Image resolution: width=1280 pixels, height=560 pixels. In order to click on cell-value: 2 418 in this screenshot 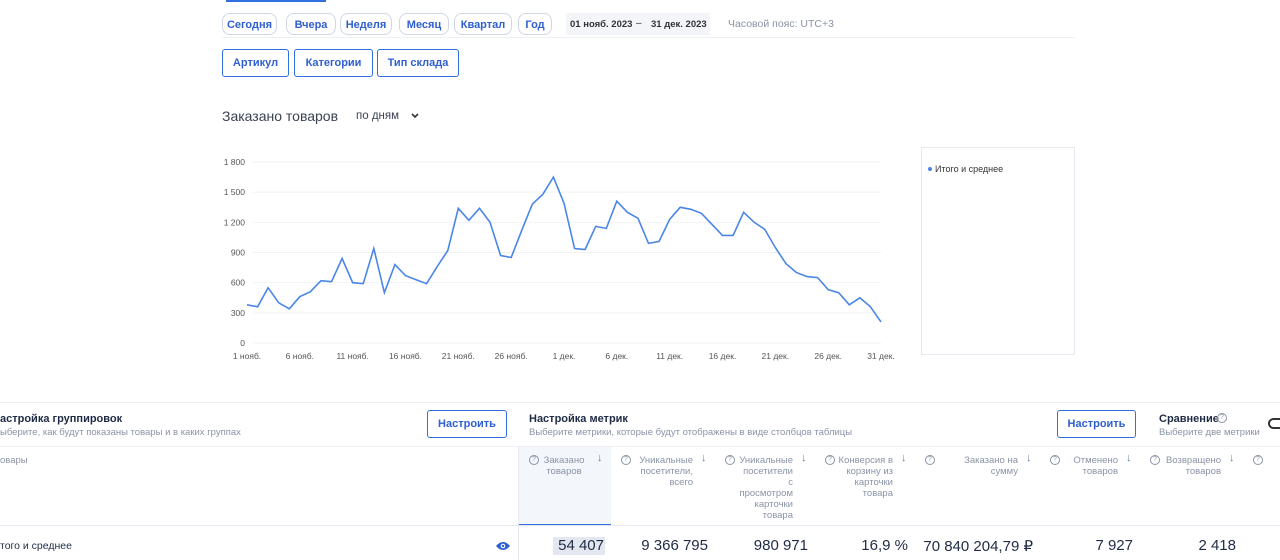, I will do `click(1217, 545)`.